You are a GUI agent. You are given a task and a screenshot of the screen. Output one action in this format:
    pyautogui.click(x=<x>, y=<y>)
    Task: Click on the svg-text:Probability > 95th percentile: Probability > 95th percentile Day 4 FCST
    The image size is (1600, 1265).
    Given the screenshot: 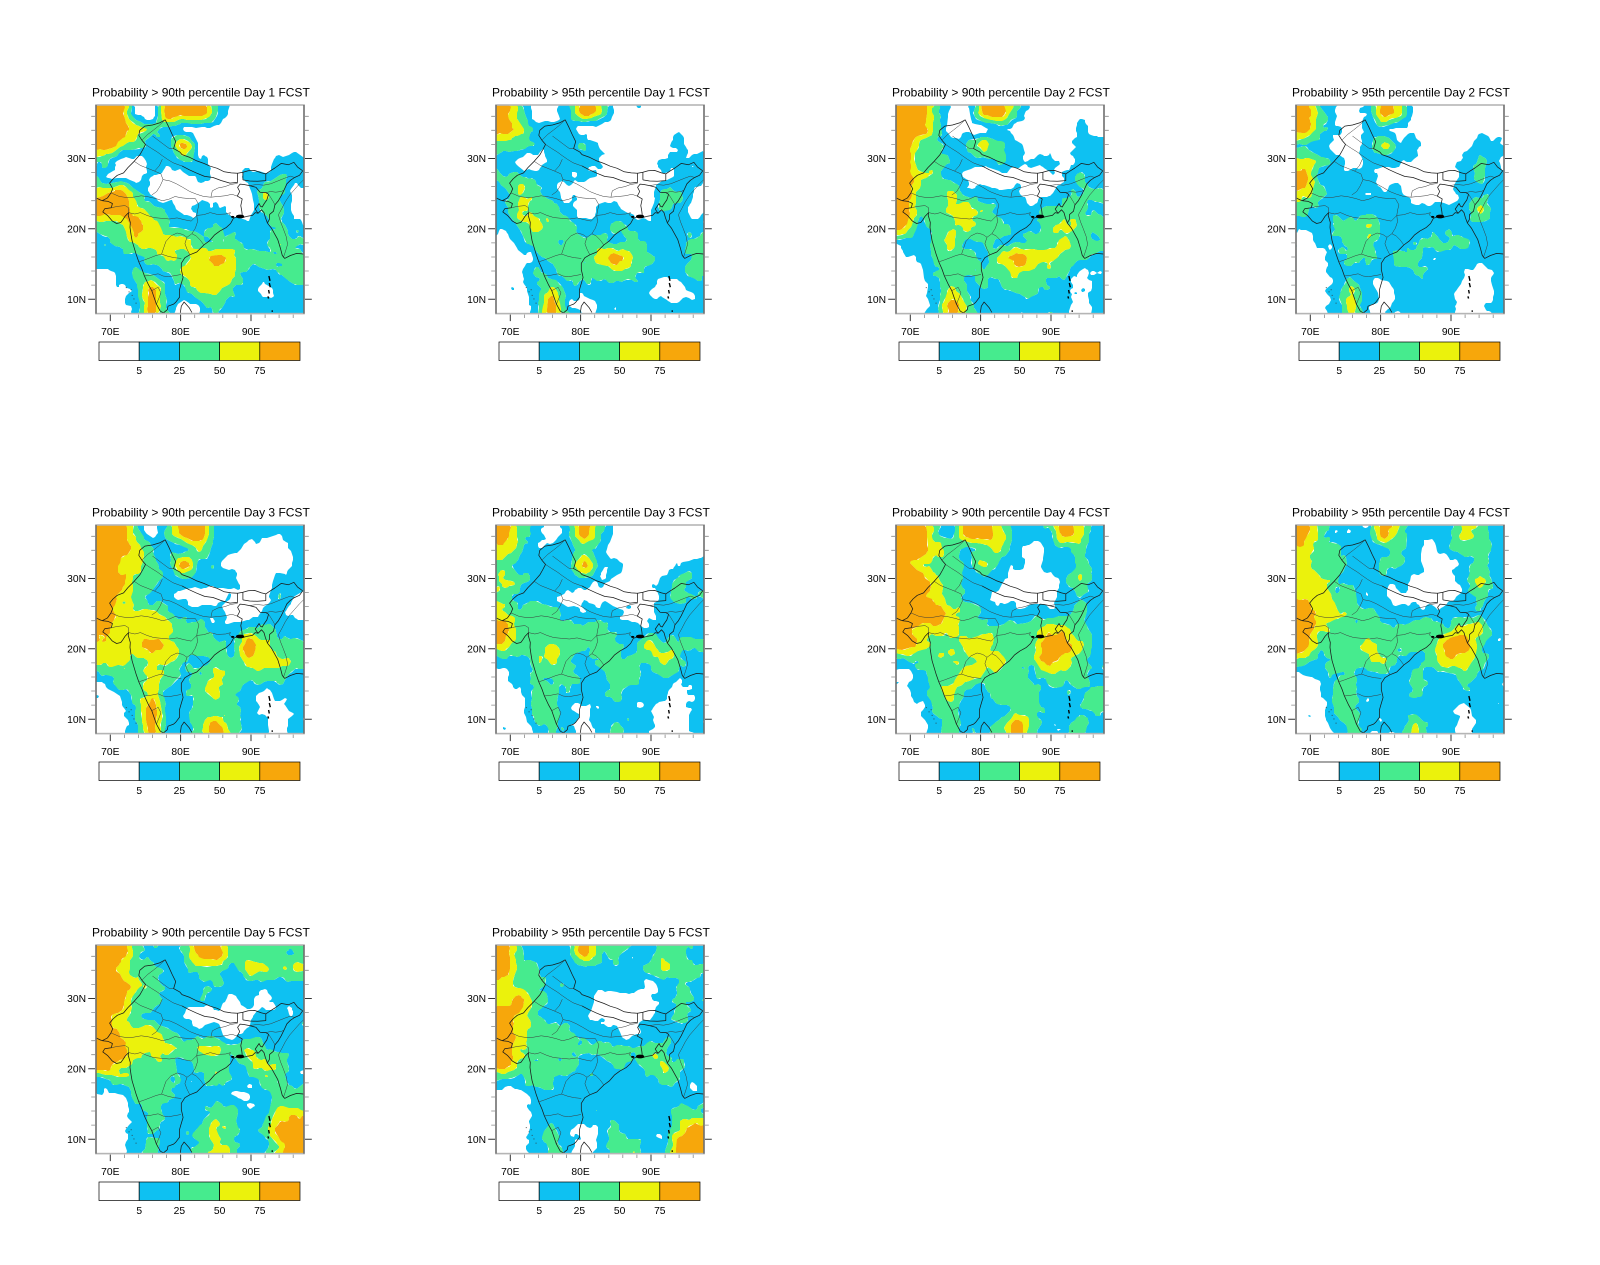 What is the action you would take?
    pyautogui.click(x=1401, y=512)
    